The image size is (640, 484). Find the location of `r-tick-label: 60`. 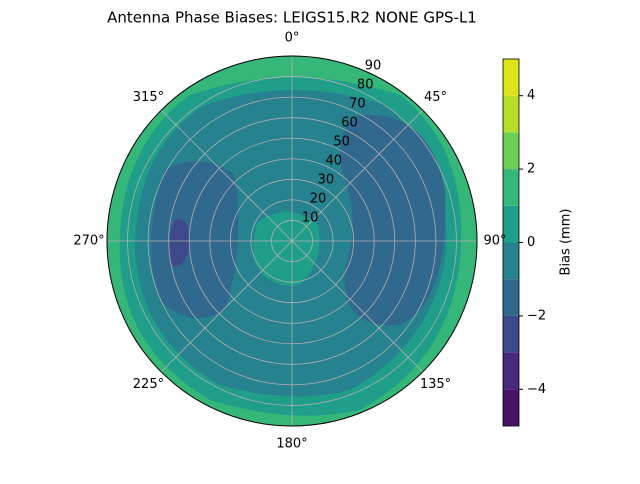

r-tick-label: 60 is located at coordinates (349, 123).